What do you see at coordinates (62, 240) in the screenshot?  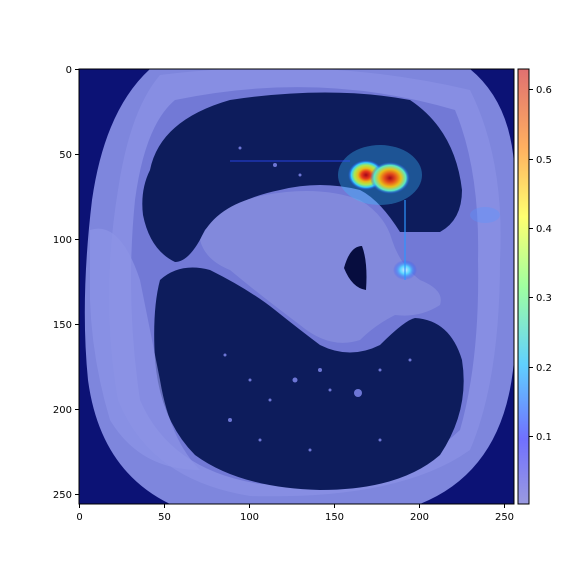 I see `y-tick-label: 100` at bounding box center [62, 240].